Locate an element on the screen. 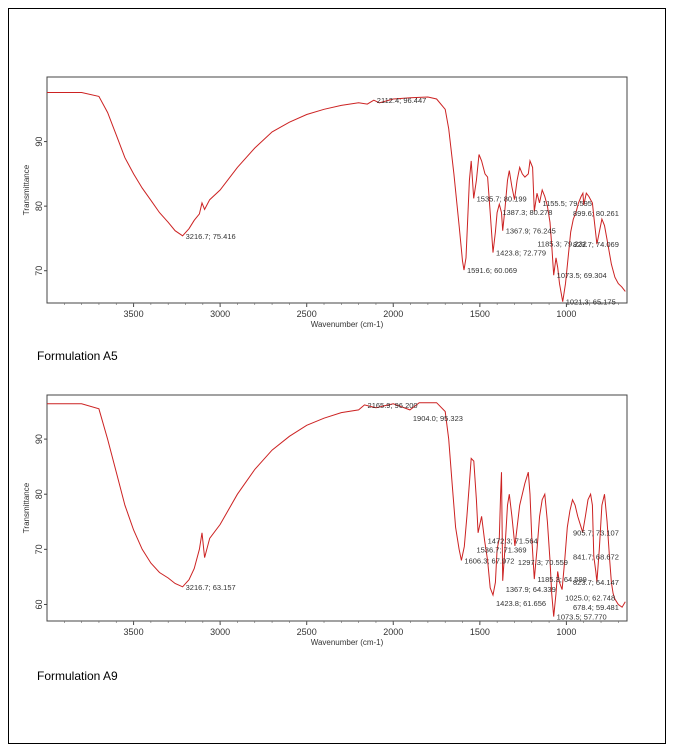 This screenshot has height=752, width=676. peak-label: 823.7; 74.069 is located at coordinates (596, 244).